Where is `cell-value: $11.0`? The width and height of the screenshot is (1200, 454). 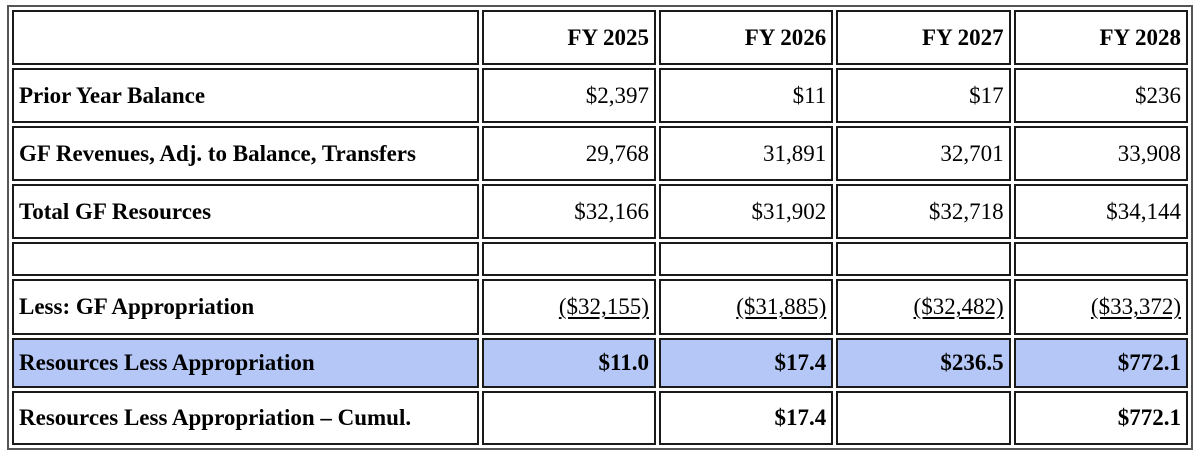 cell-value: $11.0 is located at coordinates (568, 363).